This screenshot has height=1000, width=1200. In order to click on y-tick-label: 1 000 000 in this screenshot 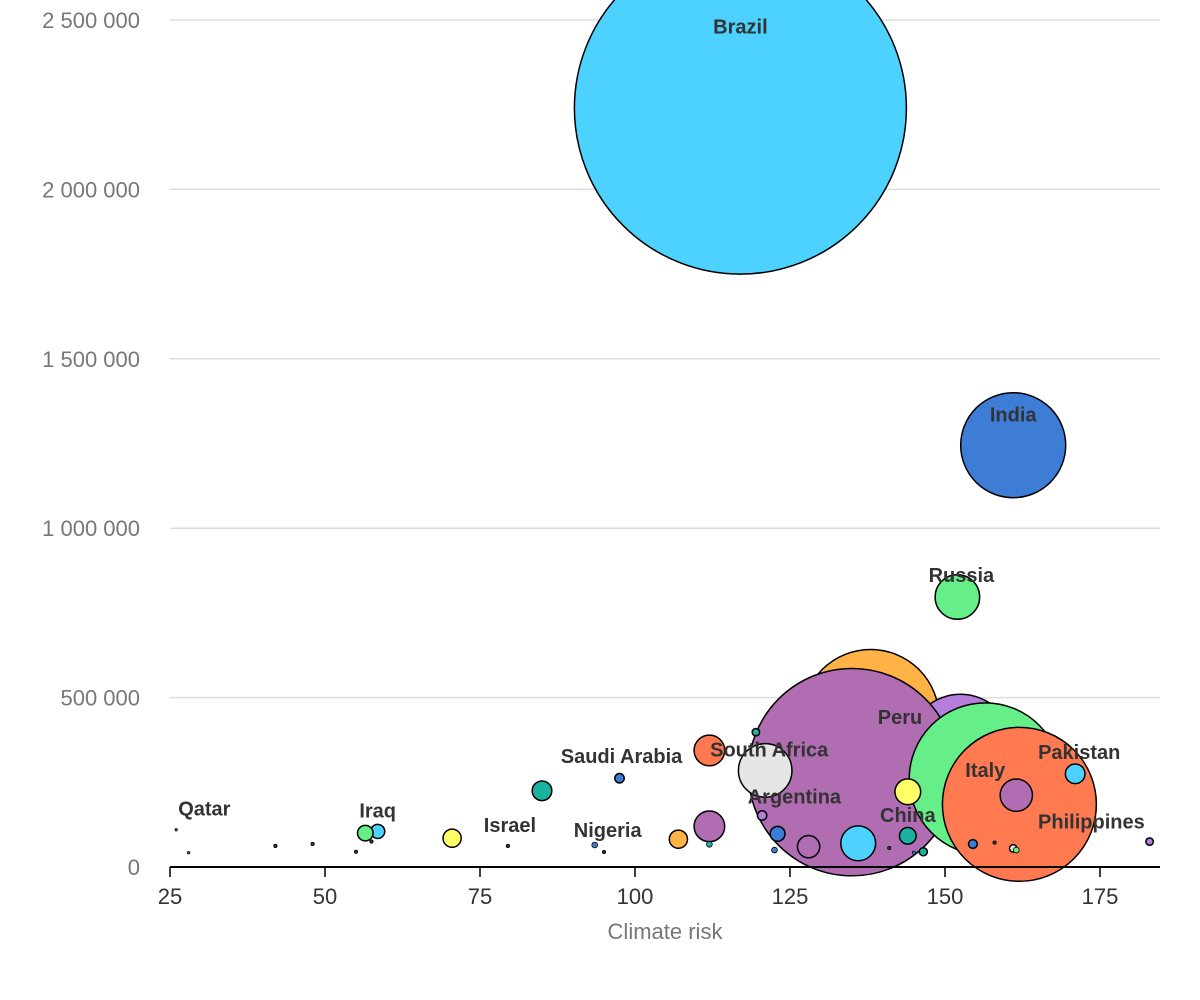, I will do `click(91, 528)`.